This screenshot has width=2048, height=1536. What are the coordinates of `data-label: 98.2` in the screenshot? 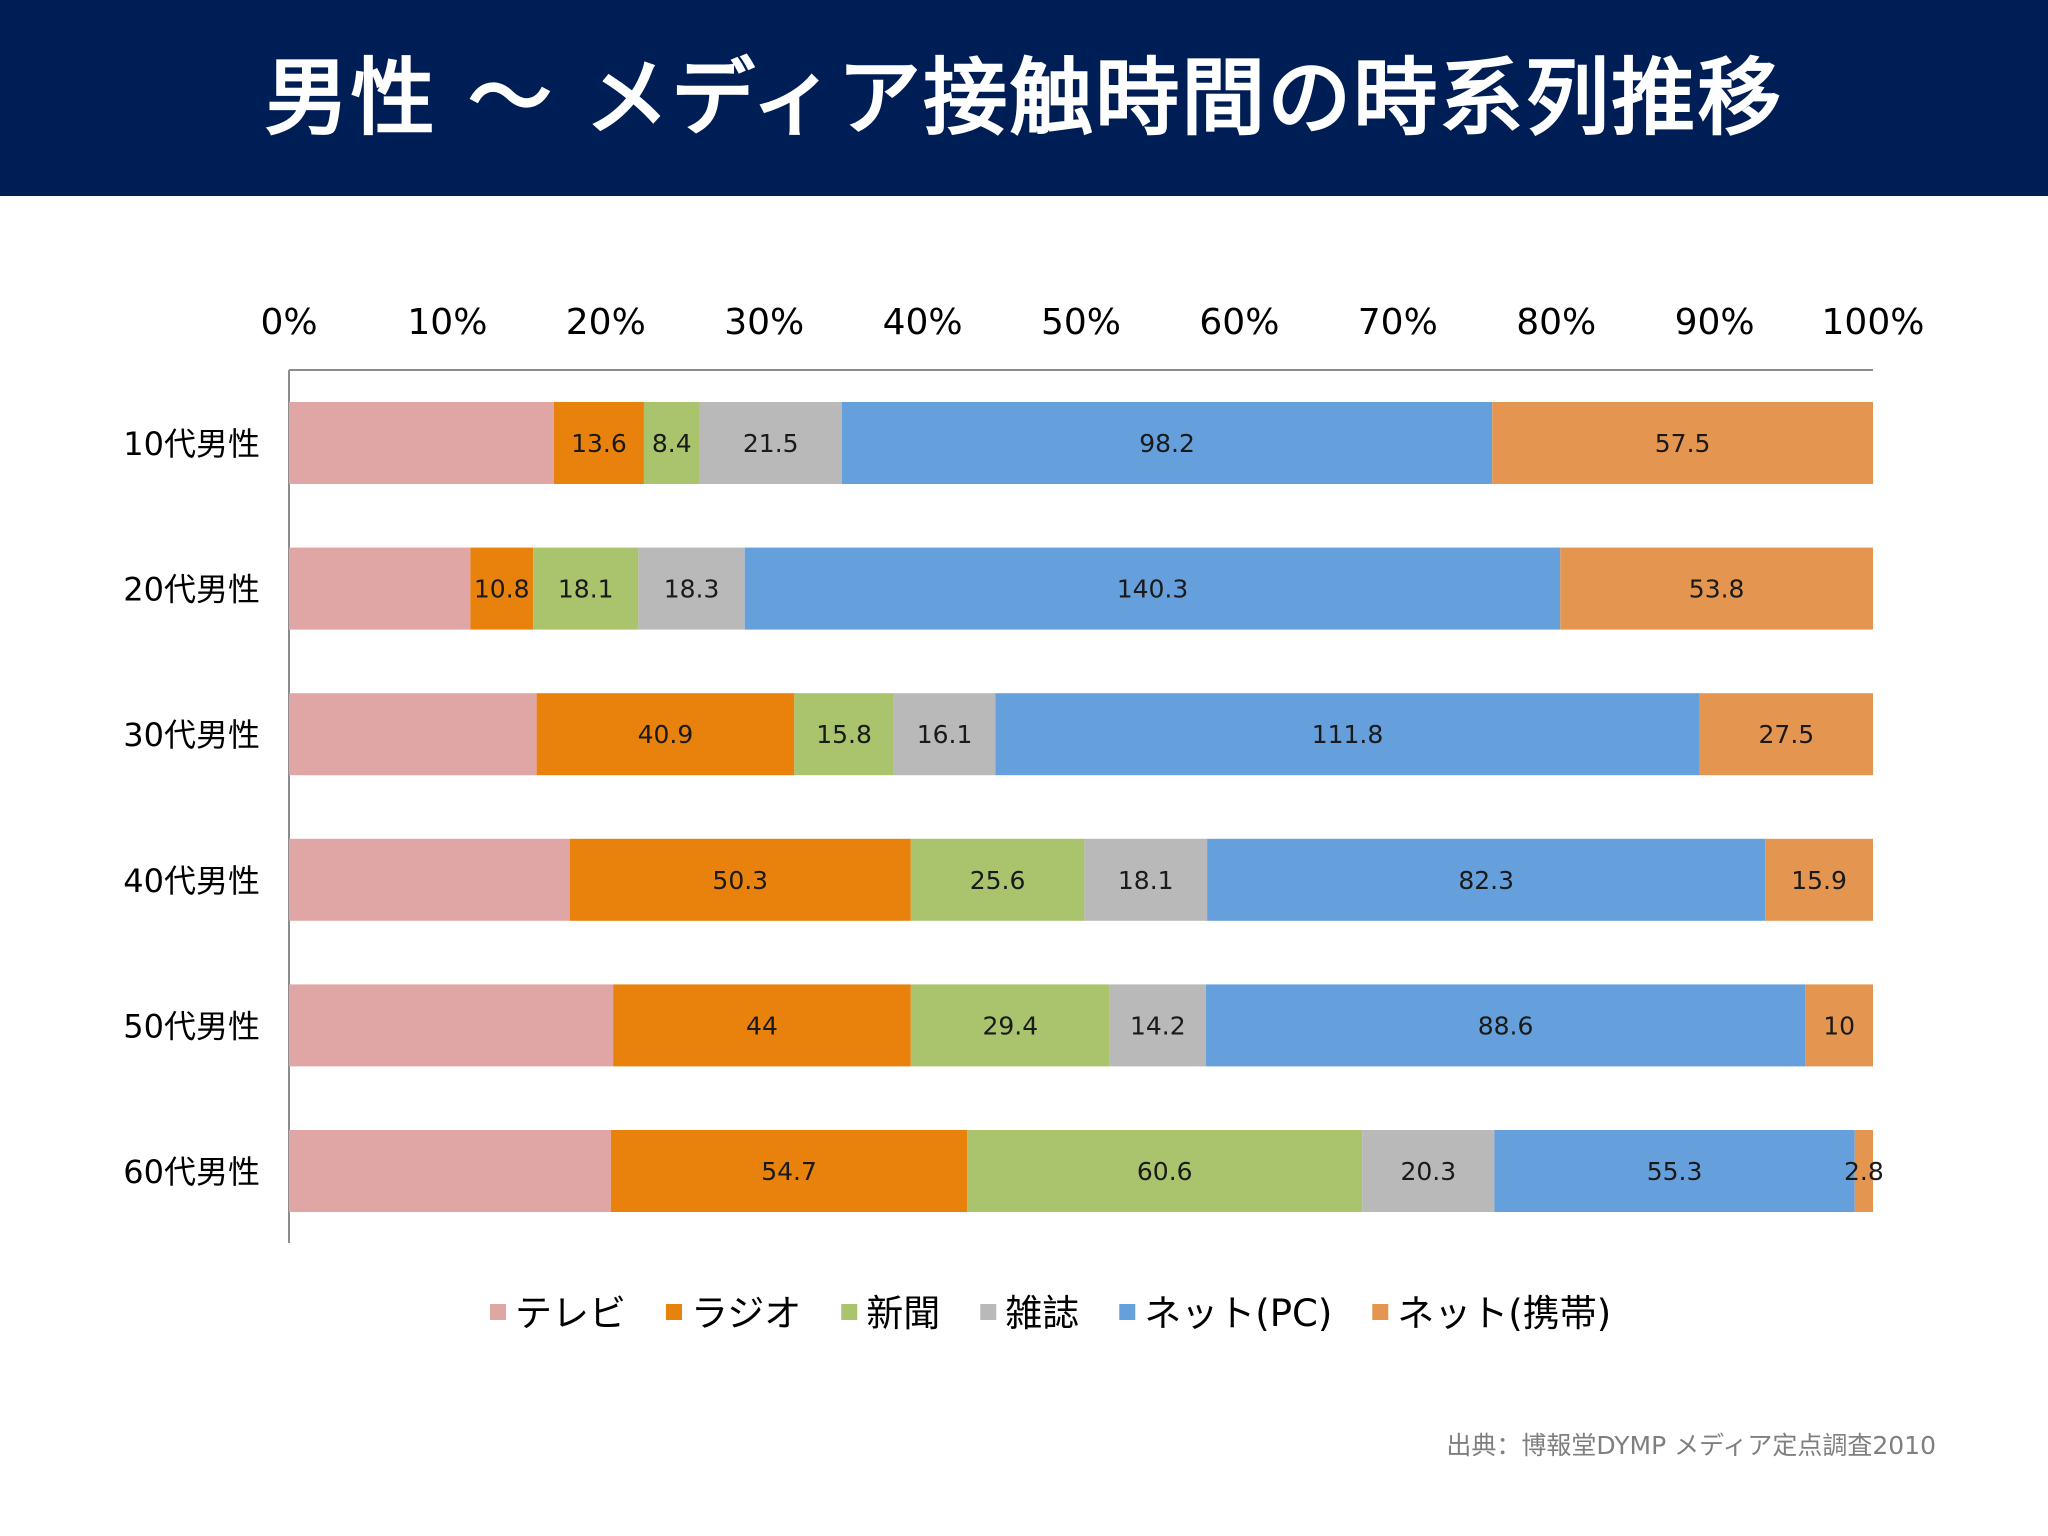 It's located at (1167, 443).